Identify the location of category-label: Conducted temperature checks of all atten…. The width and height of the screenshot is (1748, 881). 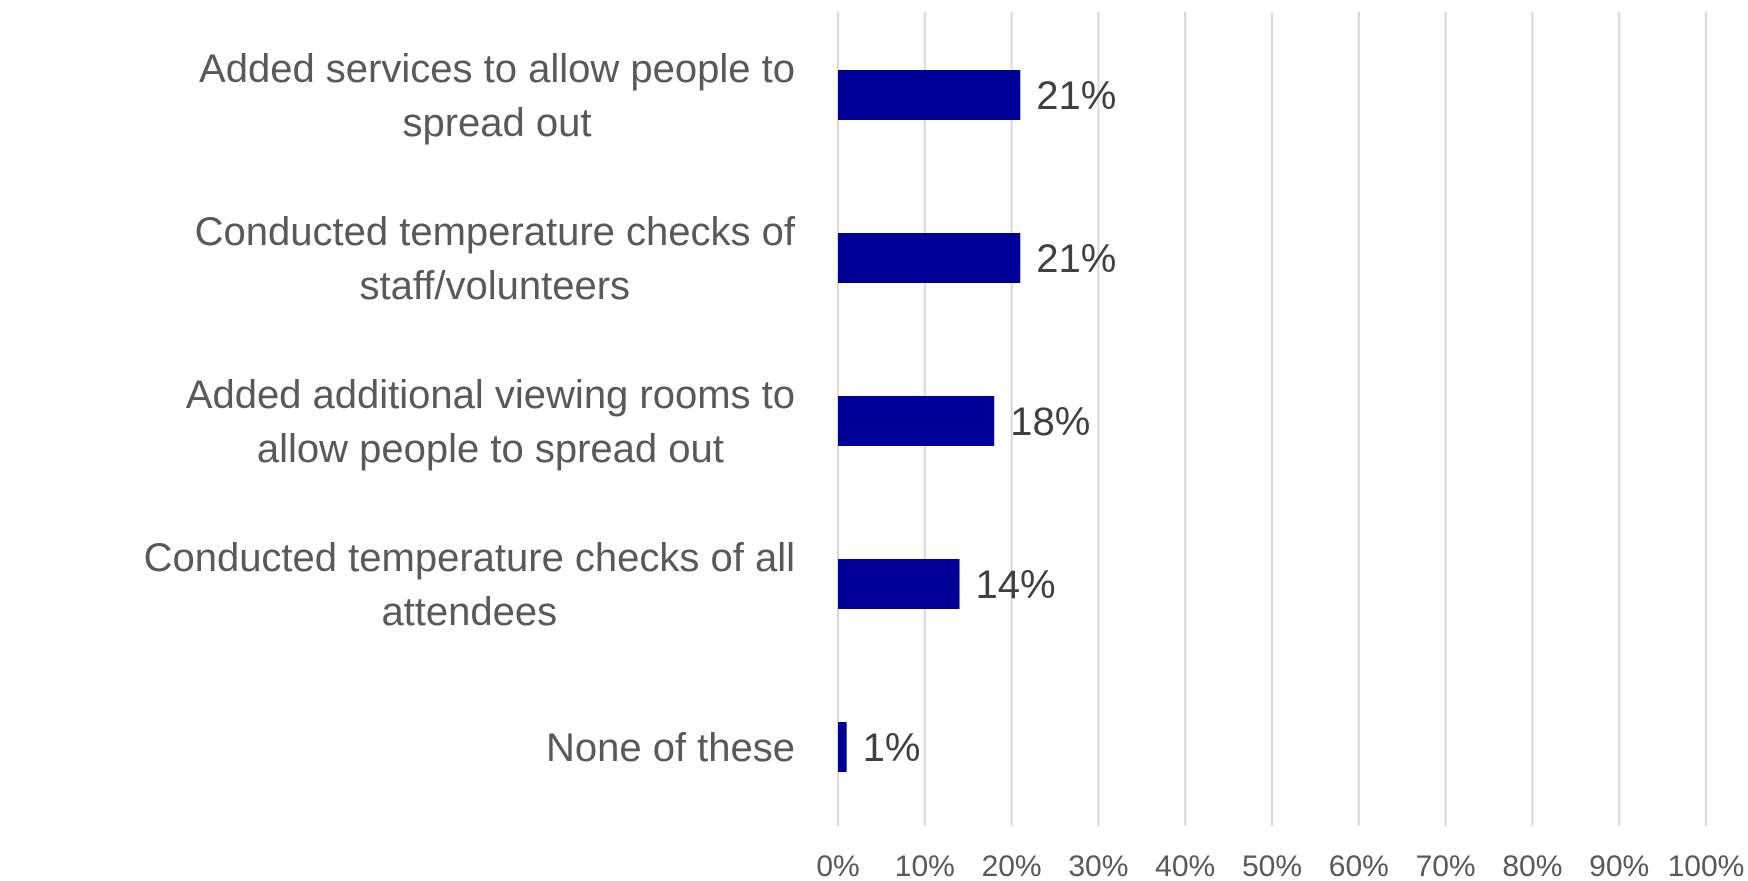
(469, 585).